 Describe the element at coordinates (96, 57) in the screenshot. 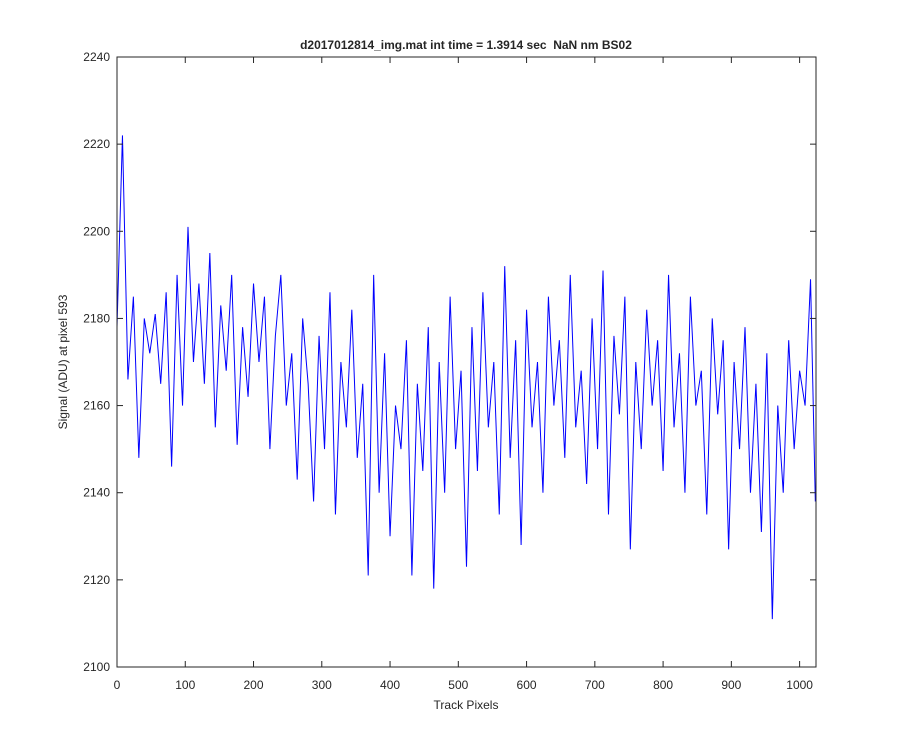

I see `y-tick-label: 2240` at that location.